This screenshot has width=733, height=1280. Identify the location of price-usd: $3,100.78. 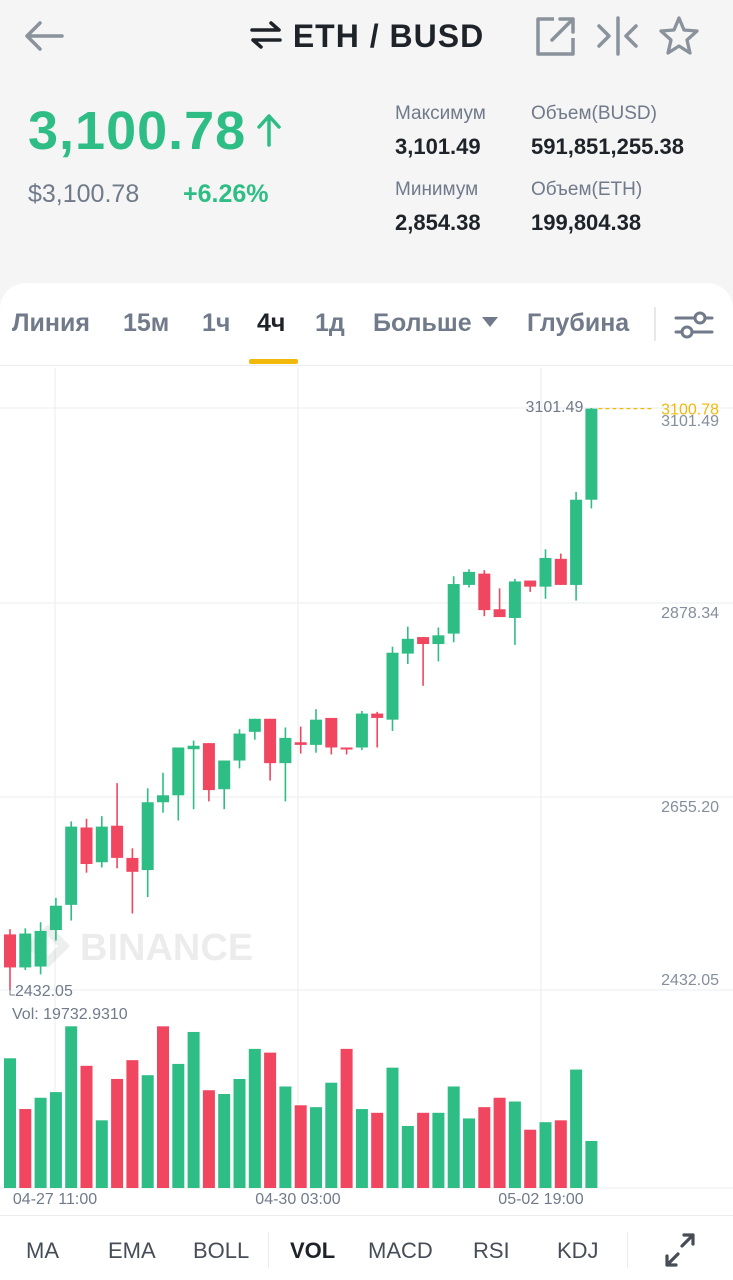
(84, 194).